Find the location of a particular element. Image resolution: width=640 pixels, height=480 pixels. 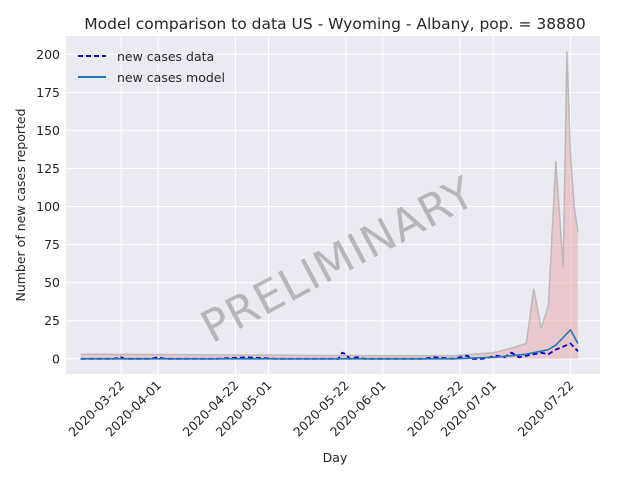

series-line-data is located at coordinates (329, 351).